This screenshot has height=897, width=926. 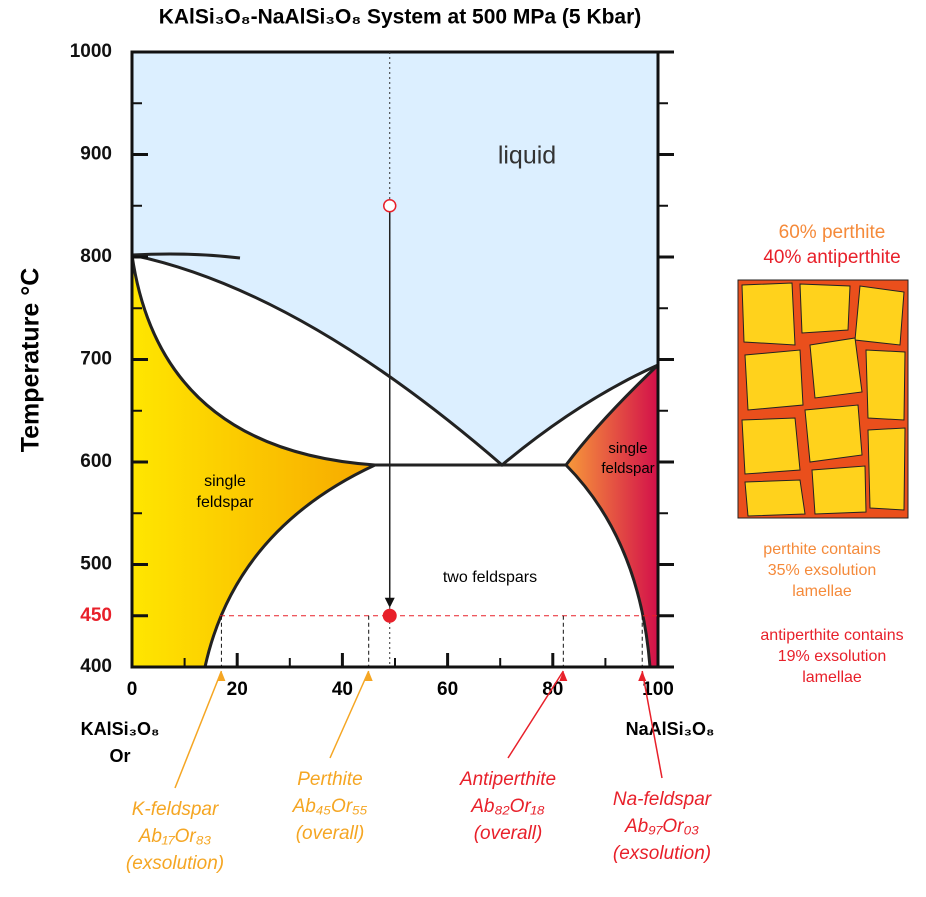 What do you see at coordinates (552, 689) in the screenshot?
I see `x-tick-label: 80` at bounding box center [552, 689].